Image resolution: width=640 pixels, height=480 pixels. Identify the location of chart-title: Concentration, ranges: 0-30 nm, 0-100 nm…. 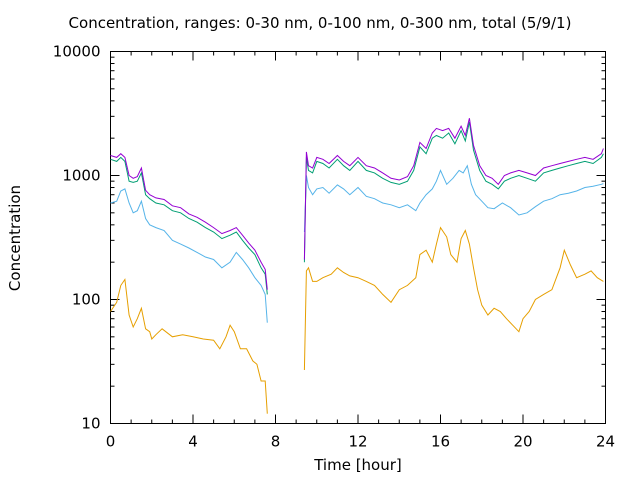
(320, 23).